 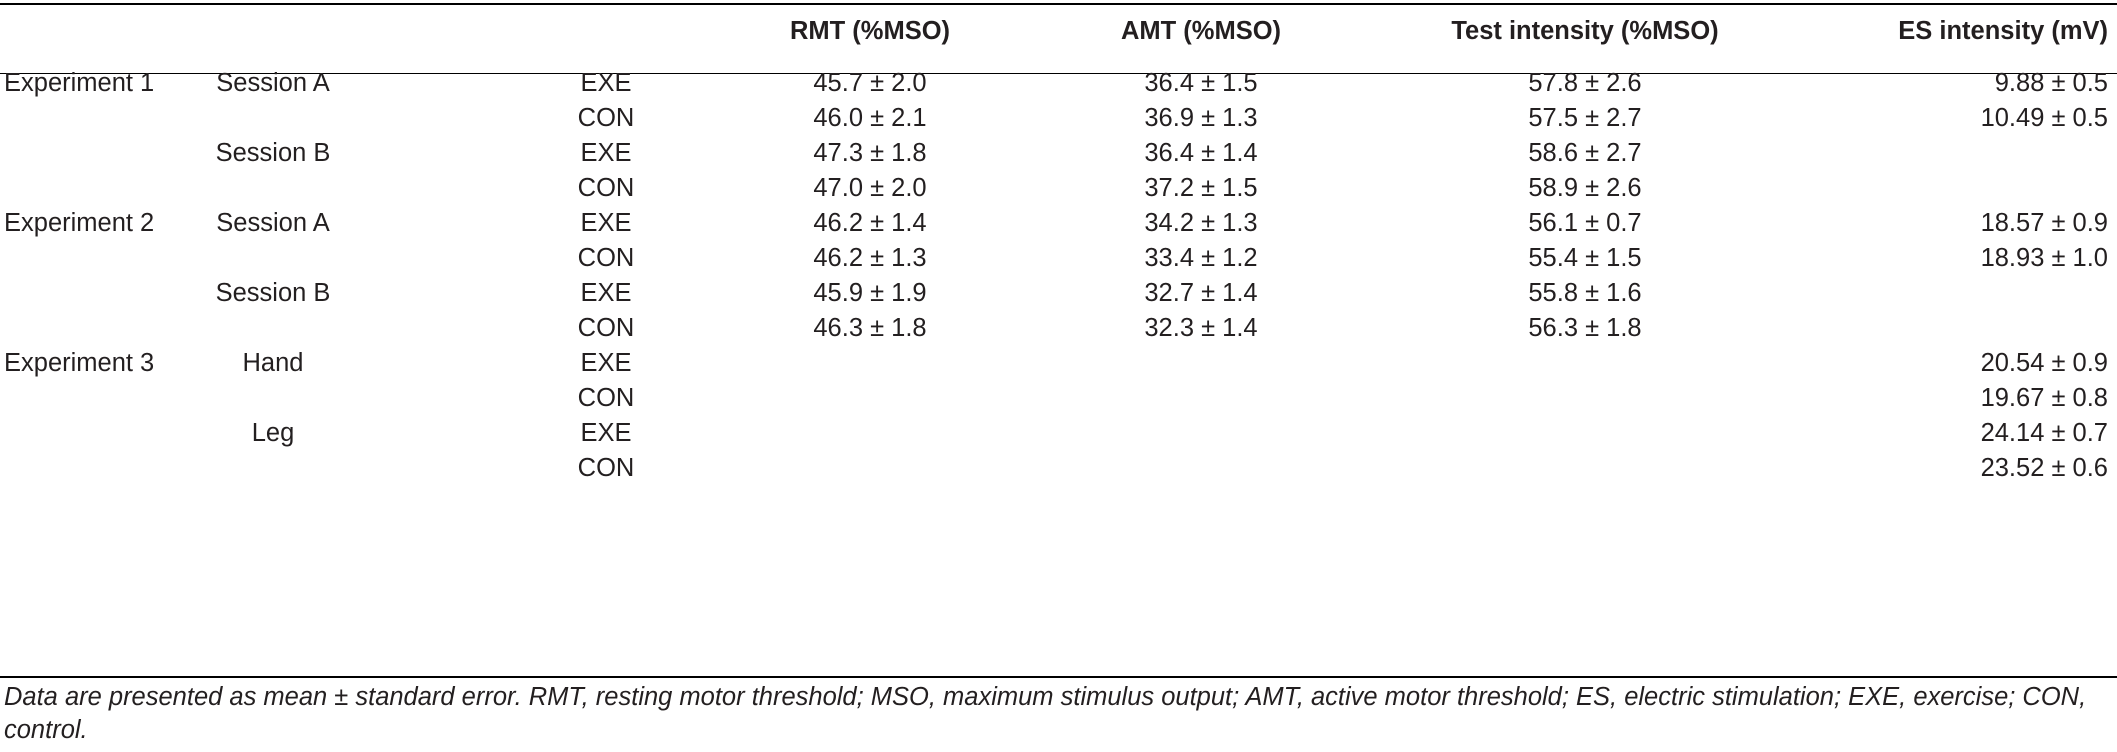 What do you see at coordinates (2044, 118) in the screenshot?
I see `cell-es-intensity: 10.49 ± 0.5` at bounding box center [2044, 118].